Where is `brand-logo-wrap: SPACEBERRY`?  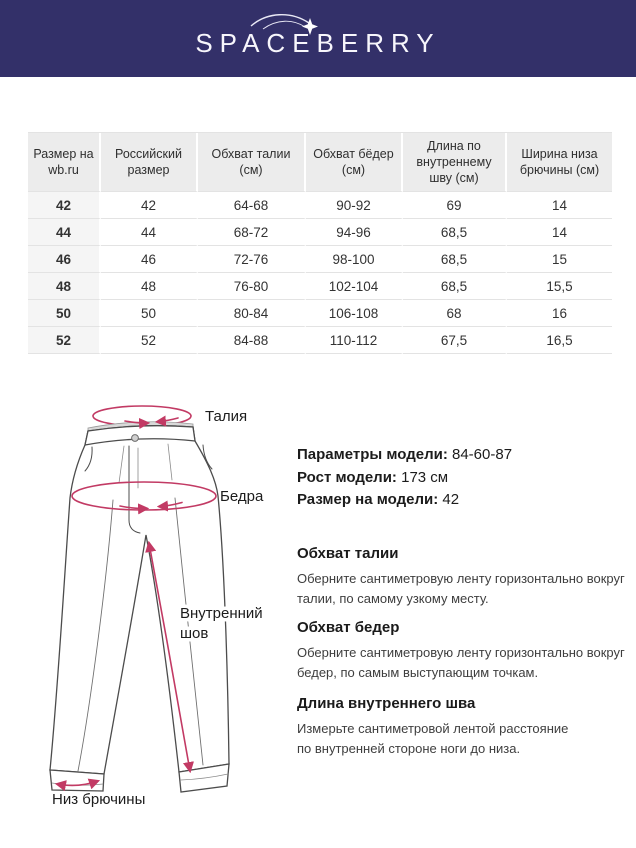
brand-logo-wrap: SPACEBERRY is located at coordinates (318, 36).